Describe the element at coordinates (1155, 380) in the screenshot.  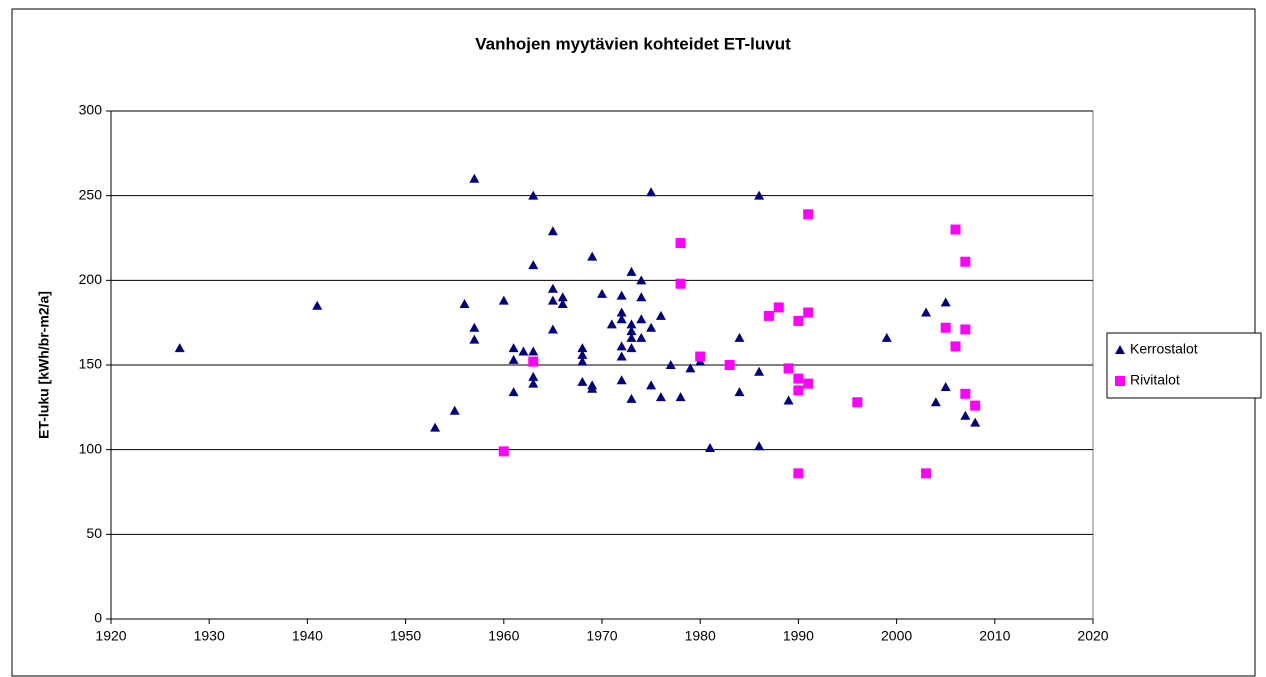
I see `legend-label: Rivitalot` at that location.